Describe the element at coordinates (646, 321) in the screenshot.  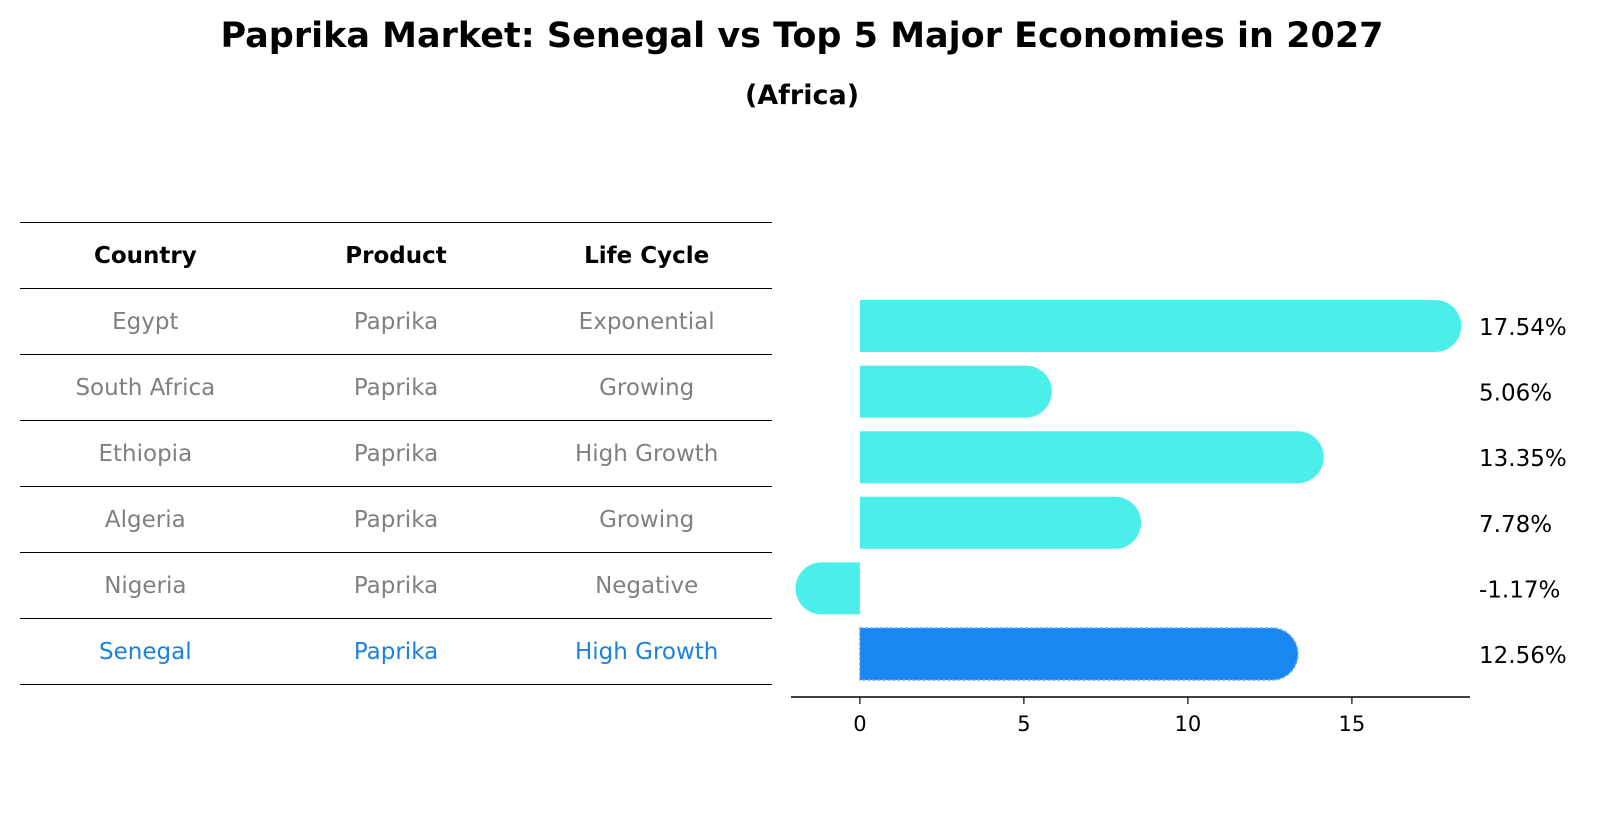
I see `cell-life-cycle: Exponential` at that location.